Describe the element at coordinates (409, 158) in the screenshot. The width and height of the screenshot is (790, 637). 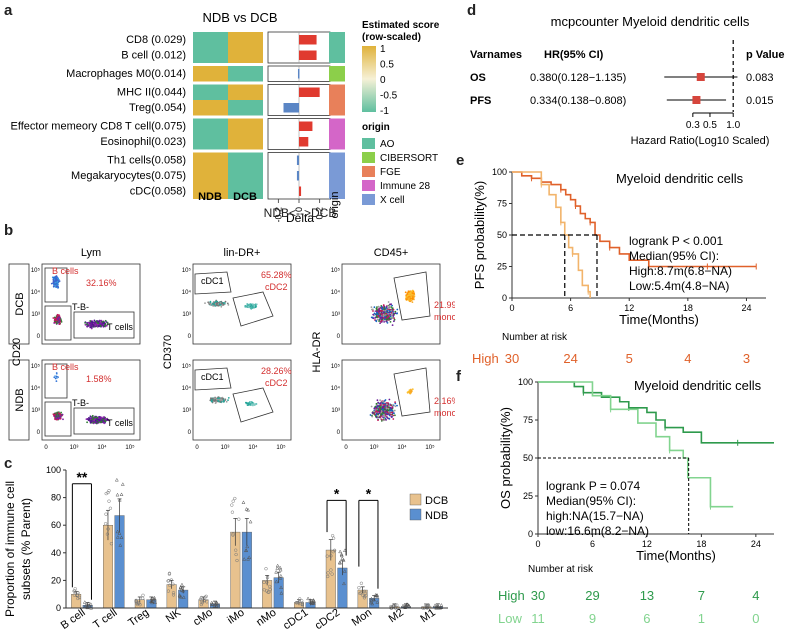
I see `legend-origin-label: CIBERSORT` at that location.